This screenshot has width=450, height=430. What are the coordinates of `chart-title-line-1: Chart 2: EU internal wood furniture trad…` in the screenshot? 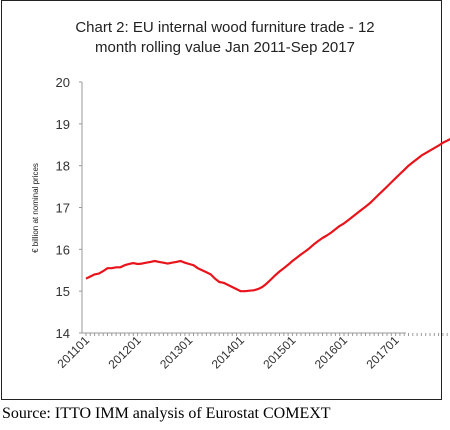 It's located at (225, 27).